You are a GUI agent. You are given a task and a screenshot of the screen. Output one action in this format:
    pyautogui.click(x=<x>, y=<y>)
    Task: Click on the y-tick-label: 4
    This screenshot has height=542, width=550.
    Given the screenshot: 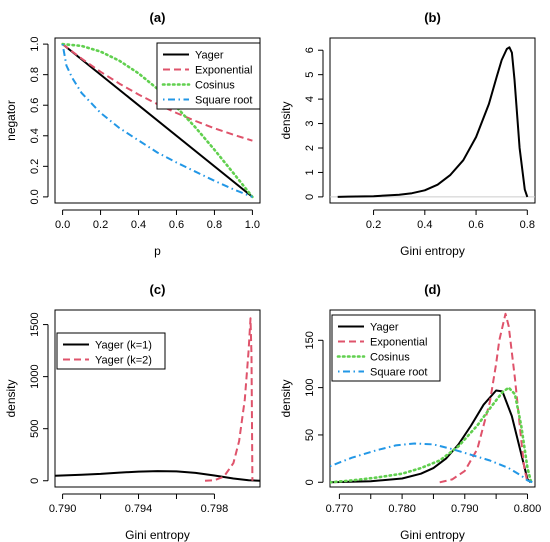 What is the action you would take?
    pyautogui.click(x=310, y=99)
    